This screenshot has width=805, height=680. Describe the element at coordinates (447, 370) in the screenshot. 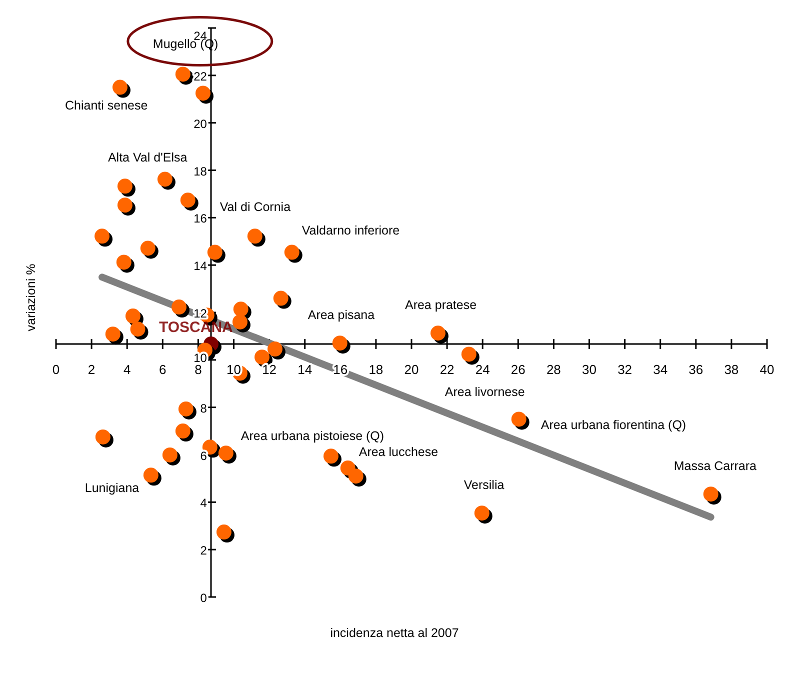

I see `x-tick-label: 22` at that location.